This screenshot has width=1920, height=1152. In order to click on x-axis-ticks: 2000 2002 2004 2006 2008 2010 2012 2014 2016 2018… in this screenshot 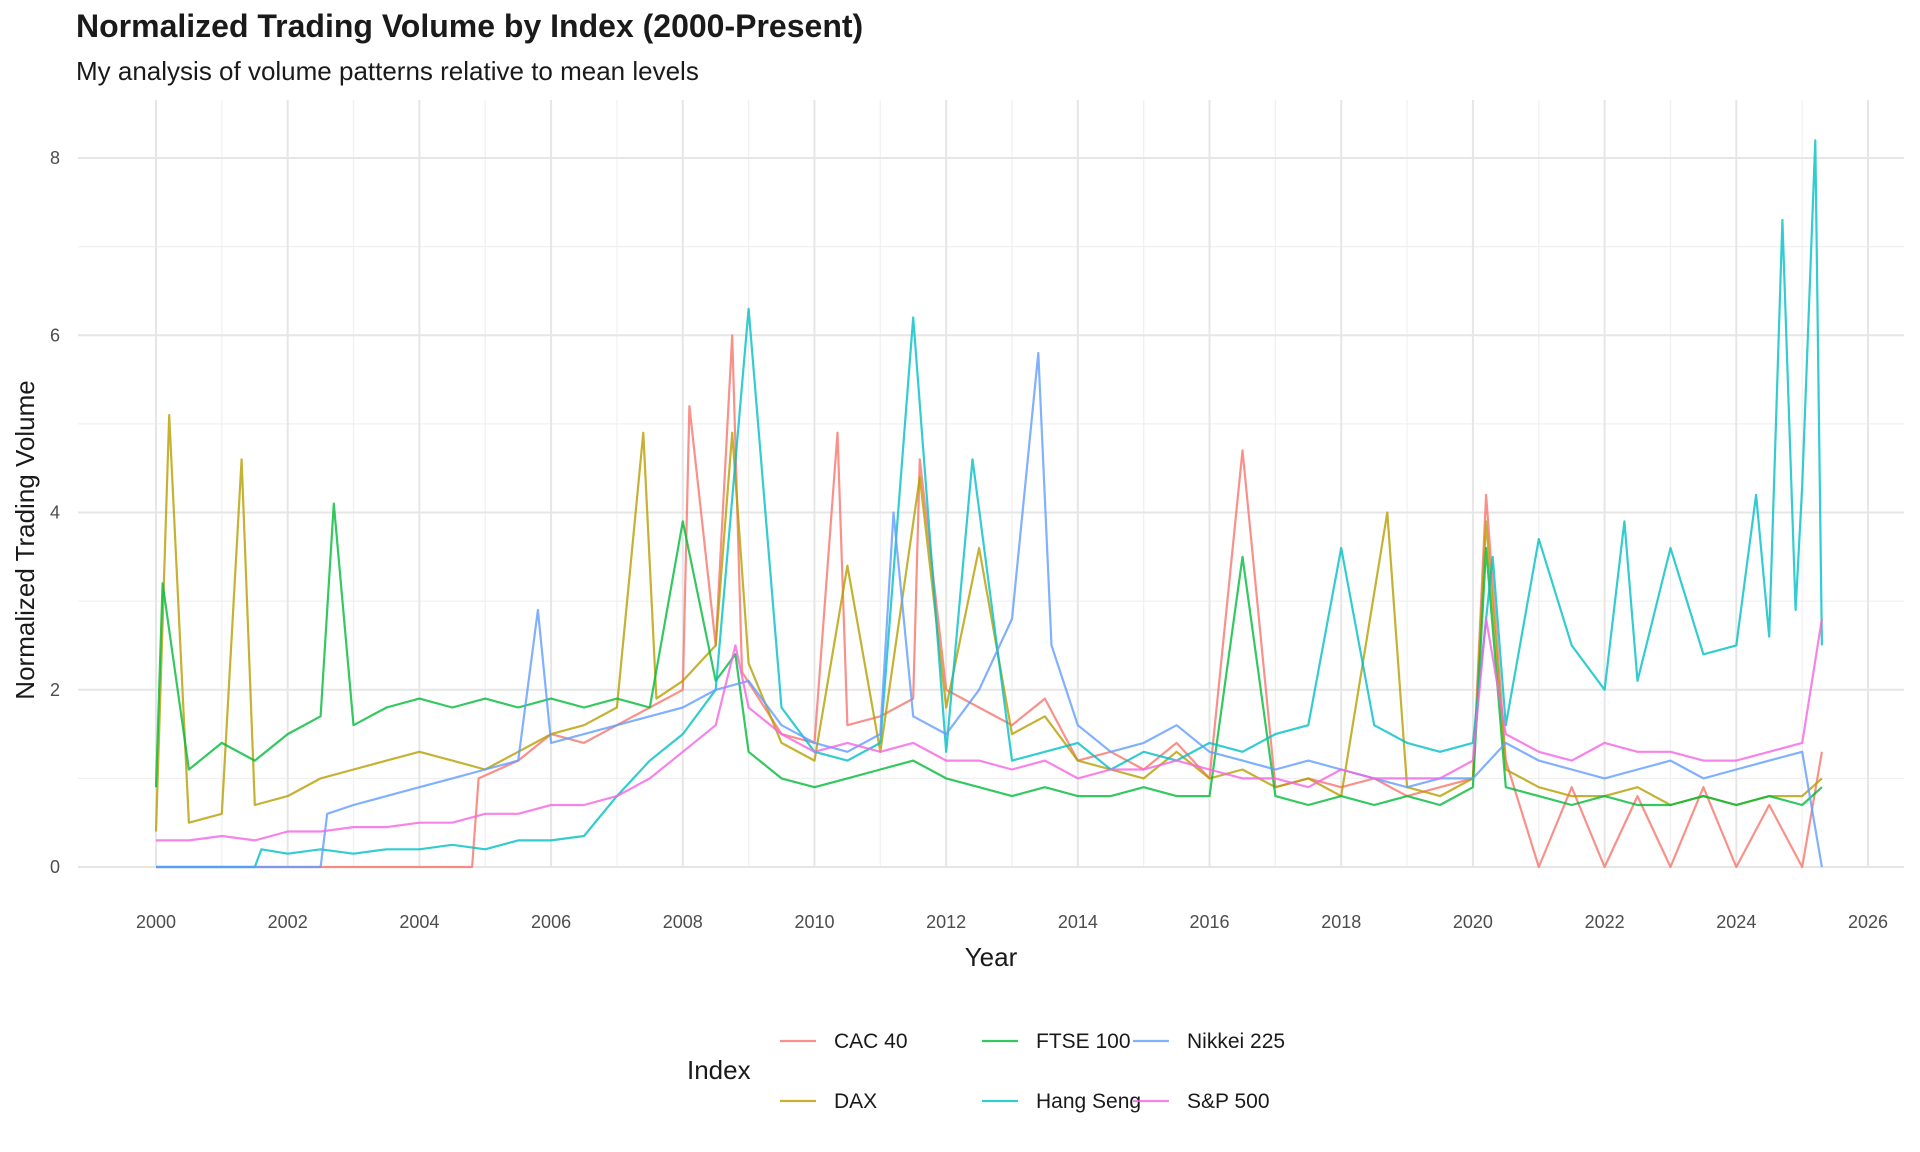, I will do `click(1012, 922)`.